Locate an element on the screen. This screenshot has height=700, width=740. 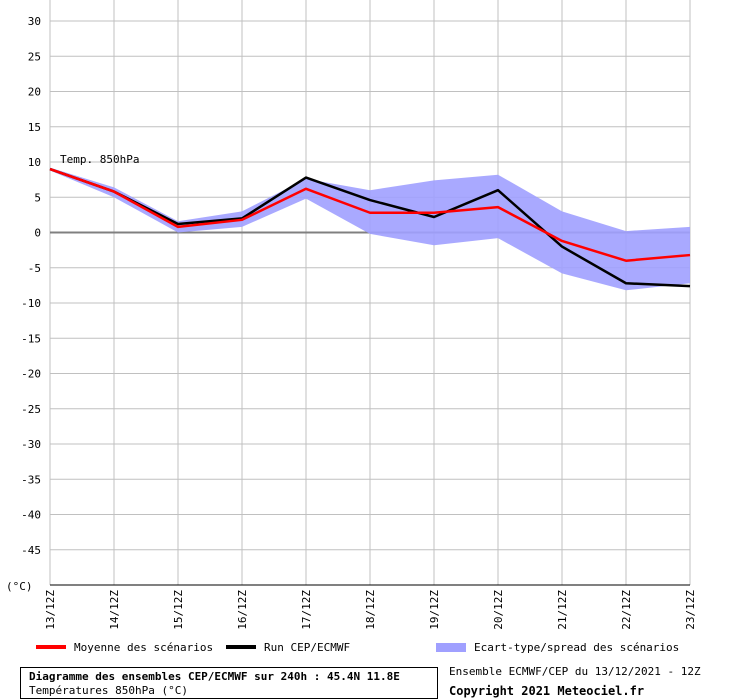
run-info: Ensemble ECMWF/CEP du 13/12/2021 - 12Z is located at coordinates (575, 671).